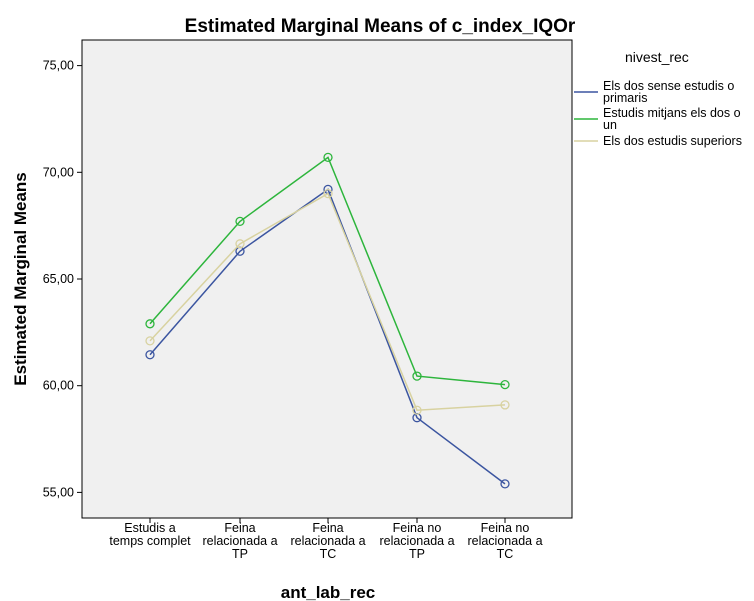 This screenshot has height=601, width=754. What do you see at coordinates (668, 92) in the screenshot?
I see `legend-label-0: Els dos sense estudis o primaris` at bounding box center [668, 92].